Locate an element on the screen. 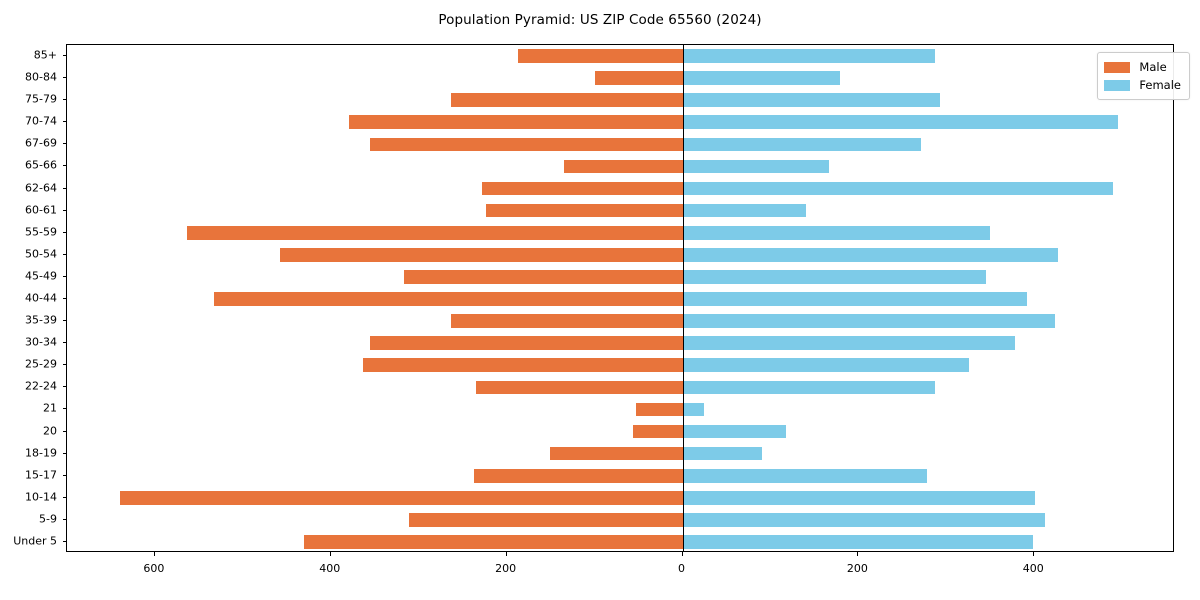  x-tick-label: 600 is located at coordinates (154, 568).